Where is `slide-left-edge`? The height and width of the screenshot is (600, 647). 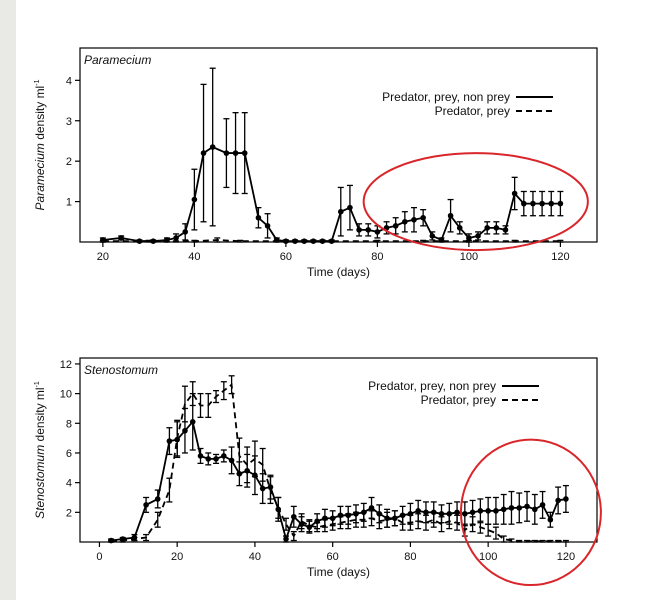 slide-left-edge is located at coordinates (8, 300).